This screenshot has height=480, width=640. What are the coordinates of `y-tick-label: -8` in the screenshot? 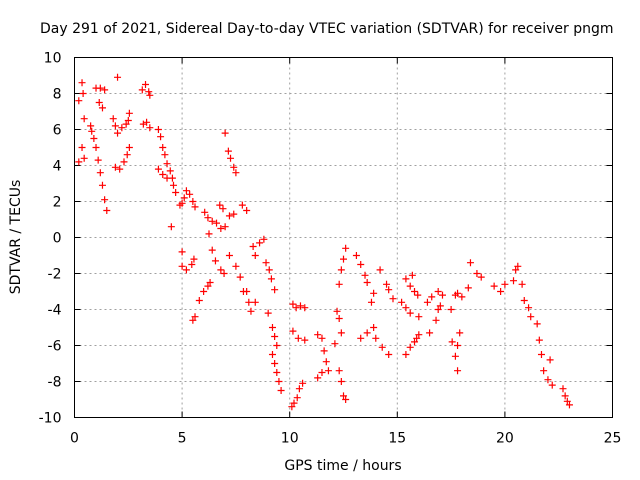 It's located at (55, 383).